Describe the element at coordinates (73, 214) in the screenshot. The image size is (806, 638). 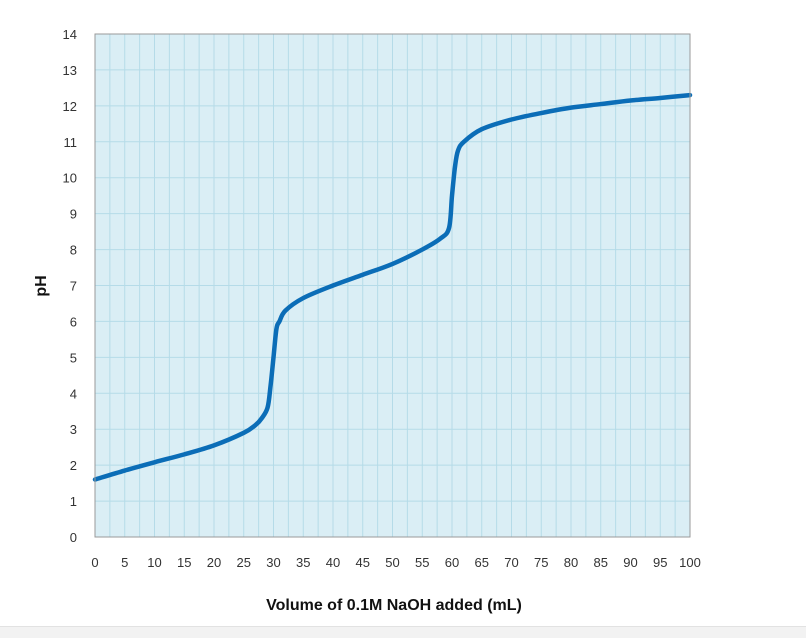
I see `y-tick-label: 9` at that location.